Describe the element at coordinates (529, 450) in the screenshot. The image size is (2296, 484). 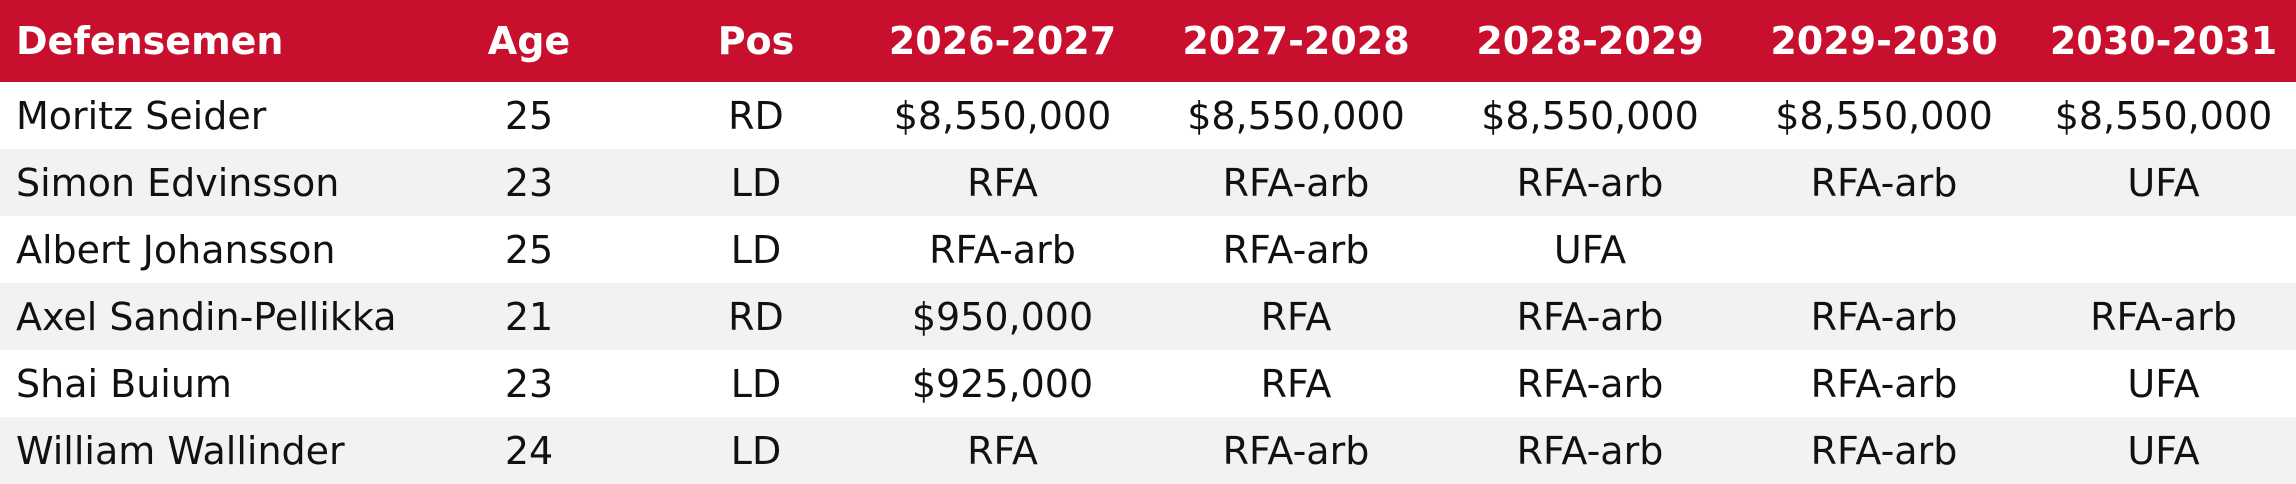
I see `player-age: 24` at that location.